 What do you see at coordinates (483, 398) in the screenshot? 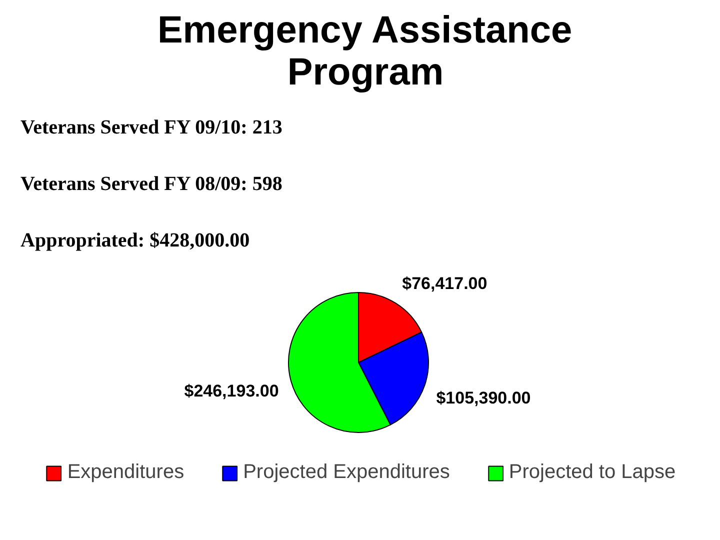
I see `data-label: $105,390.00` at bounding box center [483, 398].